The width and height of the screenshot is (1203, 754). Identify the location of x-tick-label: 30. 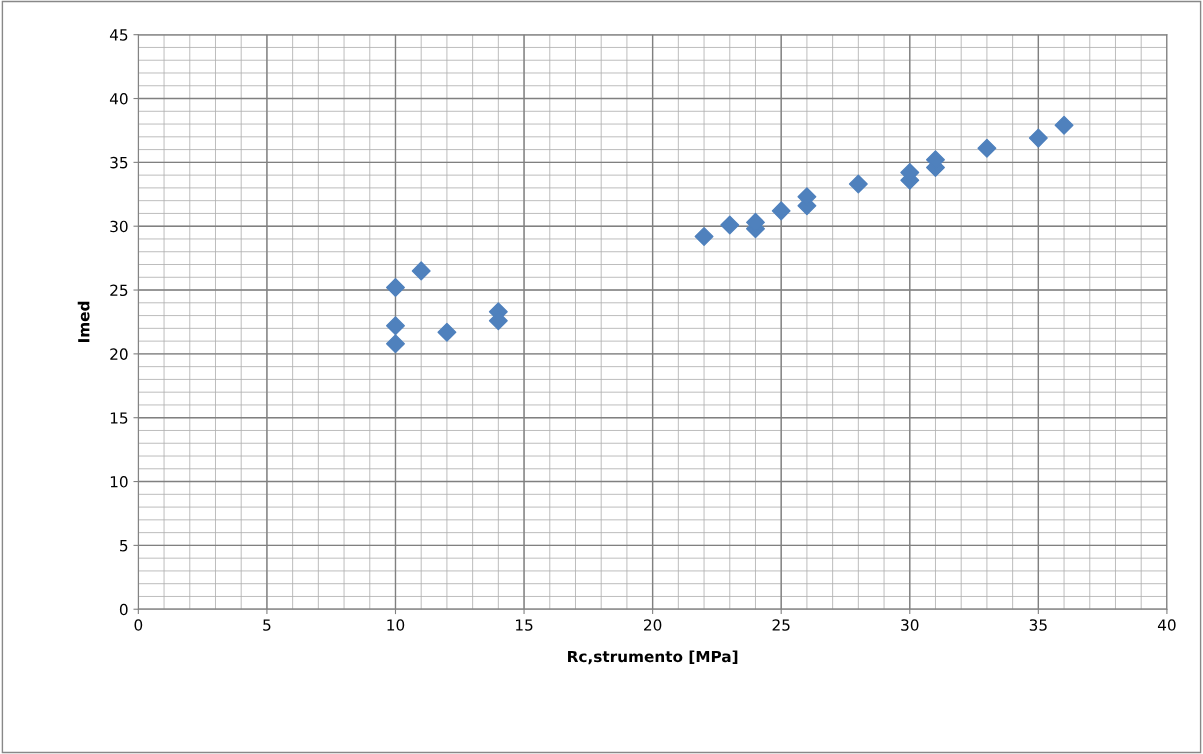
(910, 625).